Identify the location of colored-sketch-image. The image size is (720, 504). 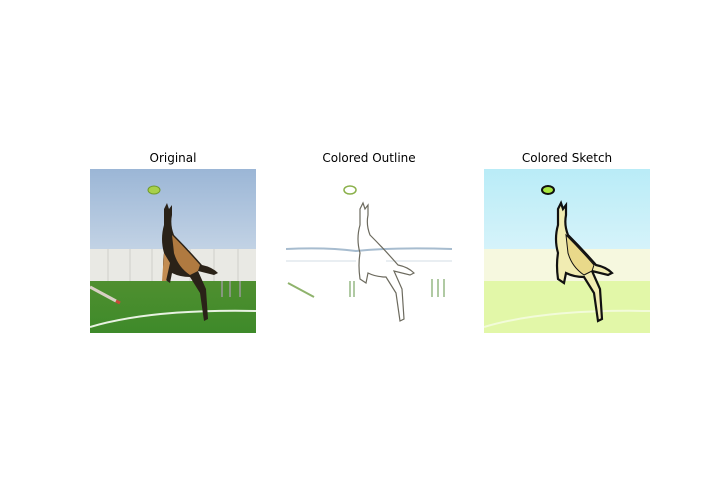
(567, 251).